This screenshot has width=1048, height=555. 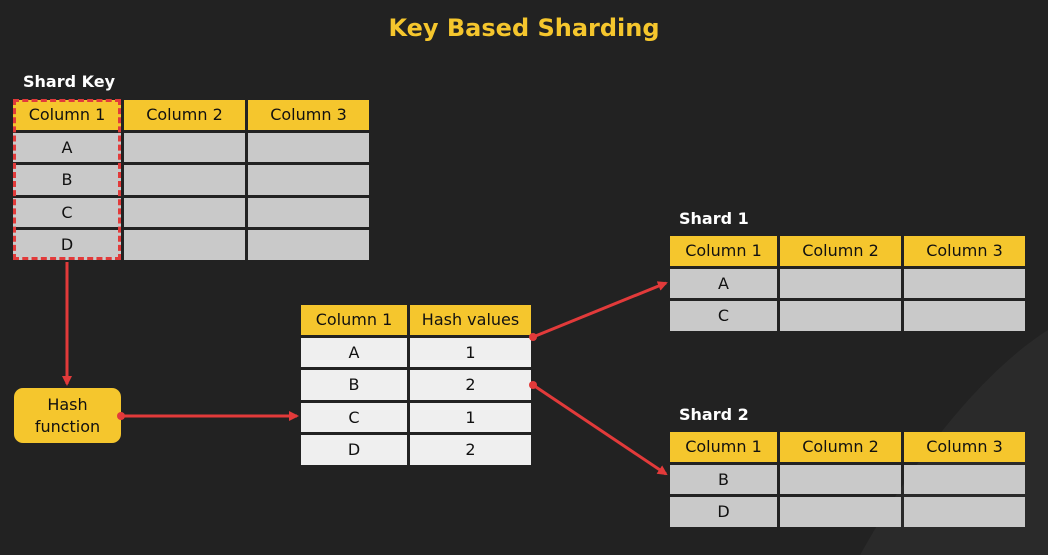 I want to click on shard-2-header-column-2: Column 2, so click(x=840, y=447).